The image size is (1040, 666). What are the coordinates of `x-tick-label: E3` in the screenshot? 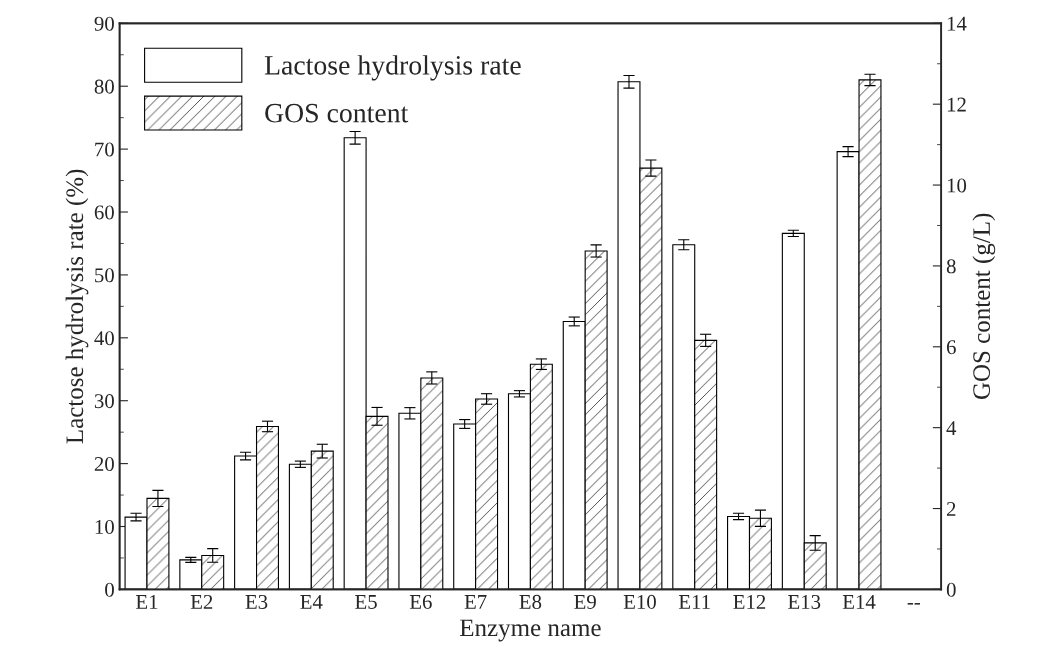 It's located at (256, 601).